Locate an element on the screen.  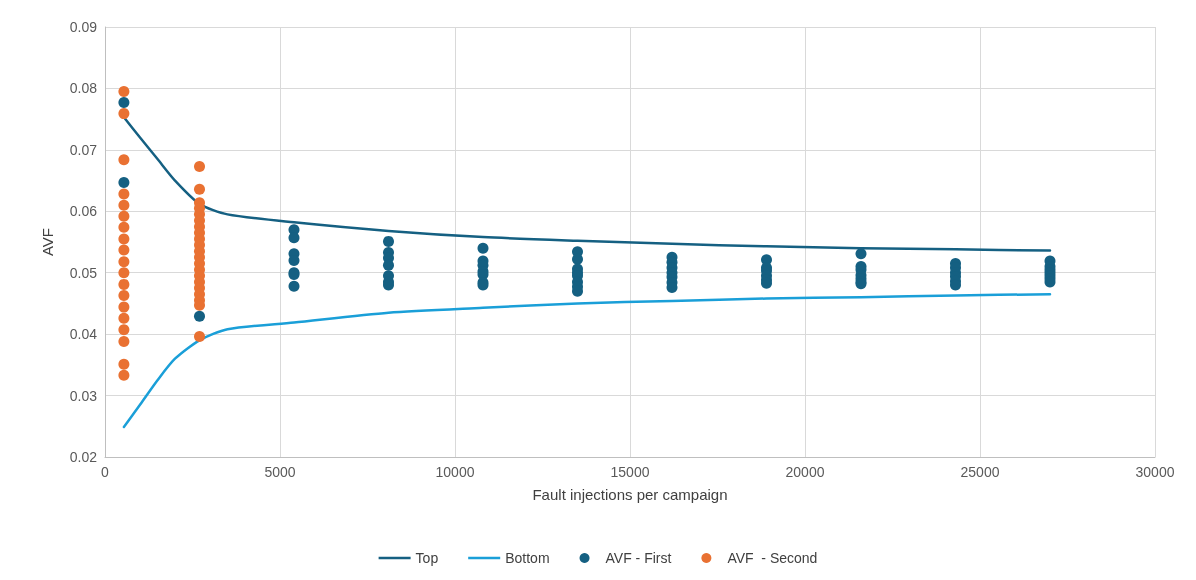
y-tick-label: 0.07 is located at coordinates (83, 149).